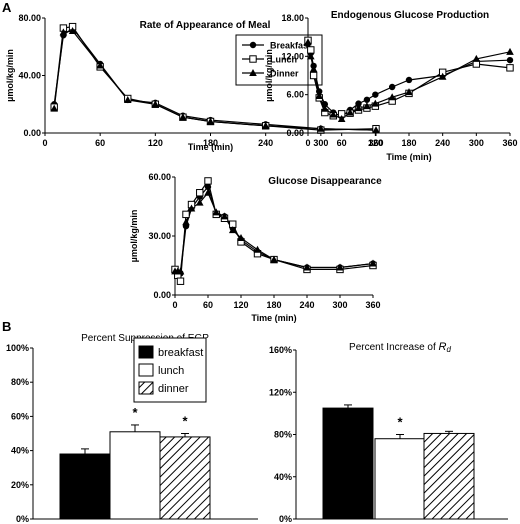 The width and height of the screenshot is (520, 524). I want to click on panel-label-a: A, so click(7, 7).